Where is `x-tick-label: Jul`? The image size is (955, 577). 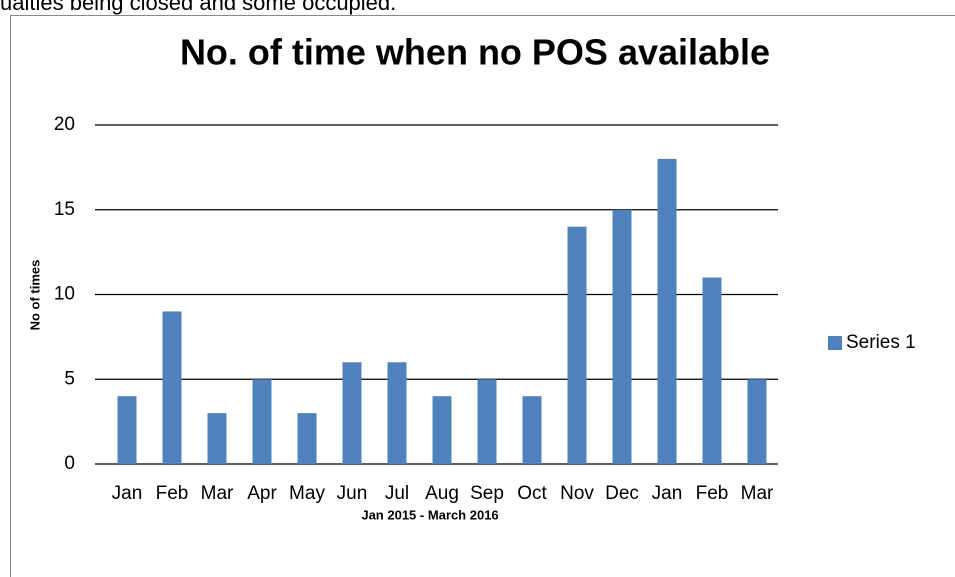 x-tick-label: Jul is located at coordinates (397, 493).